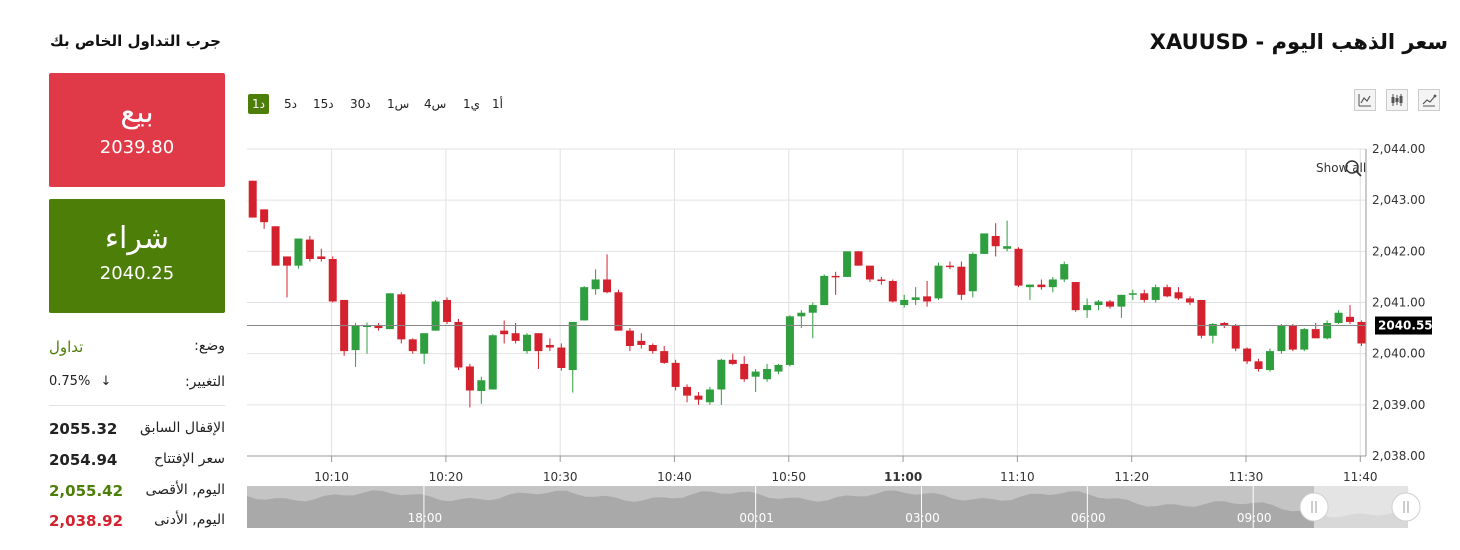  What do you see at coordinates (472, 104) in the screenshot?
I see `timeframe-button: 1ي` at bounding box center [472, 104].